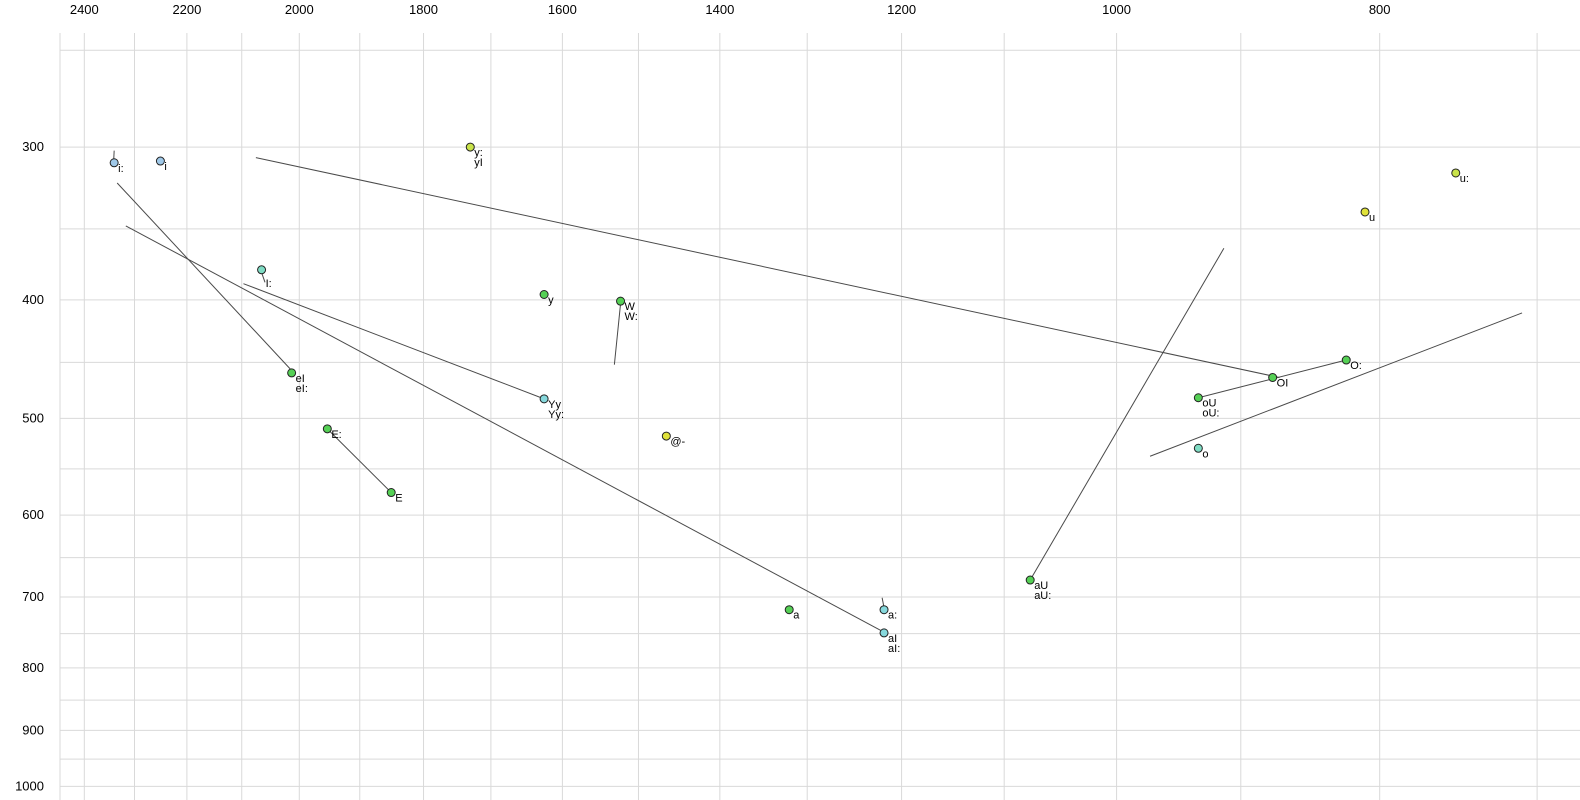 The image size is (1580, 800). Describe the element at coordinates (33, 729) in the screenshot. I see `y-tick-label: 900` at that location.